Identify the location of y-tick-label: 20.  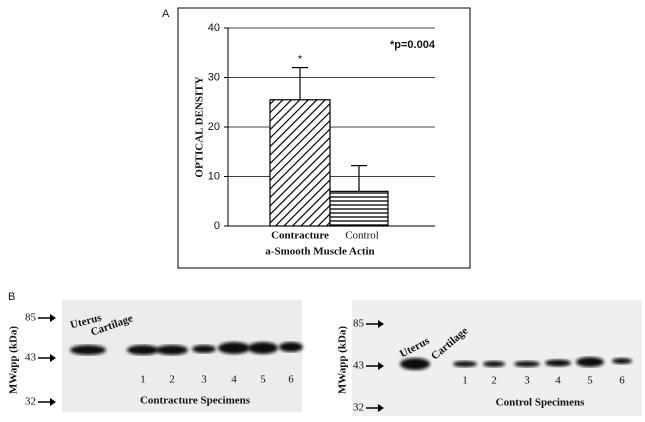
(214, 127).